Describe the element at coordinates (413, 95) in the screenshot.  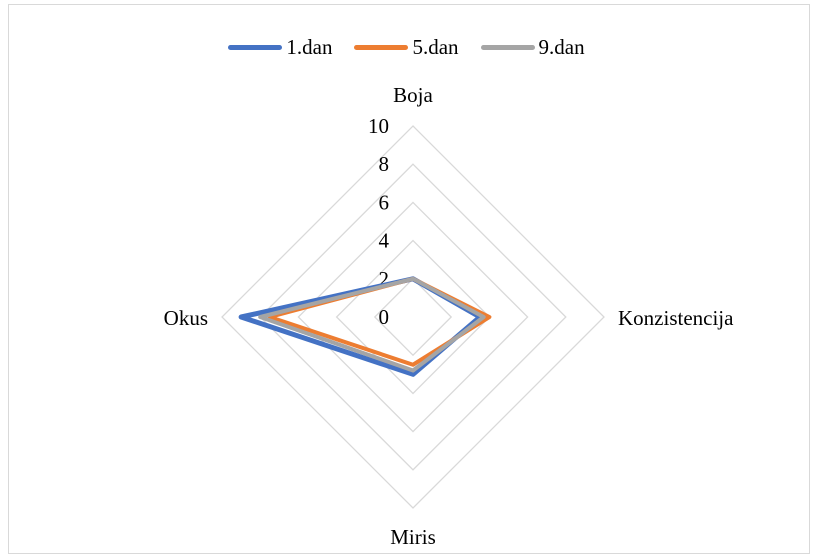
I see `axis-label-boja: Boja` at that location.